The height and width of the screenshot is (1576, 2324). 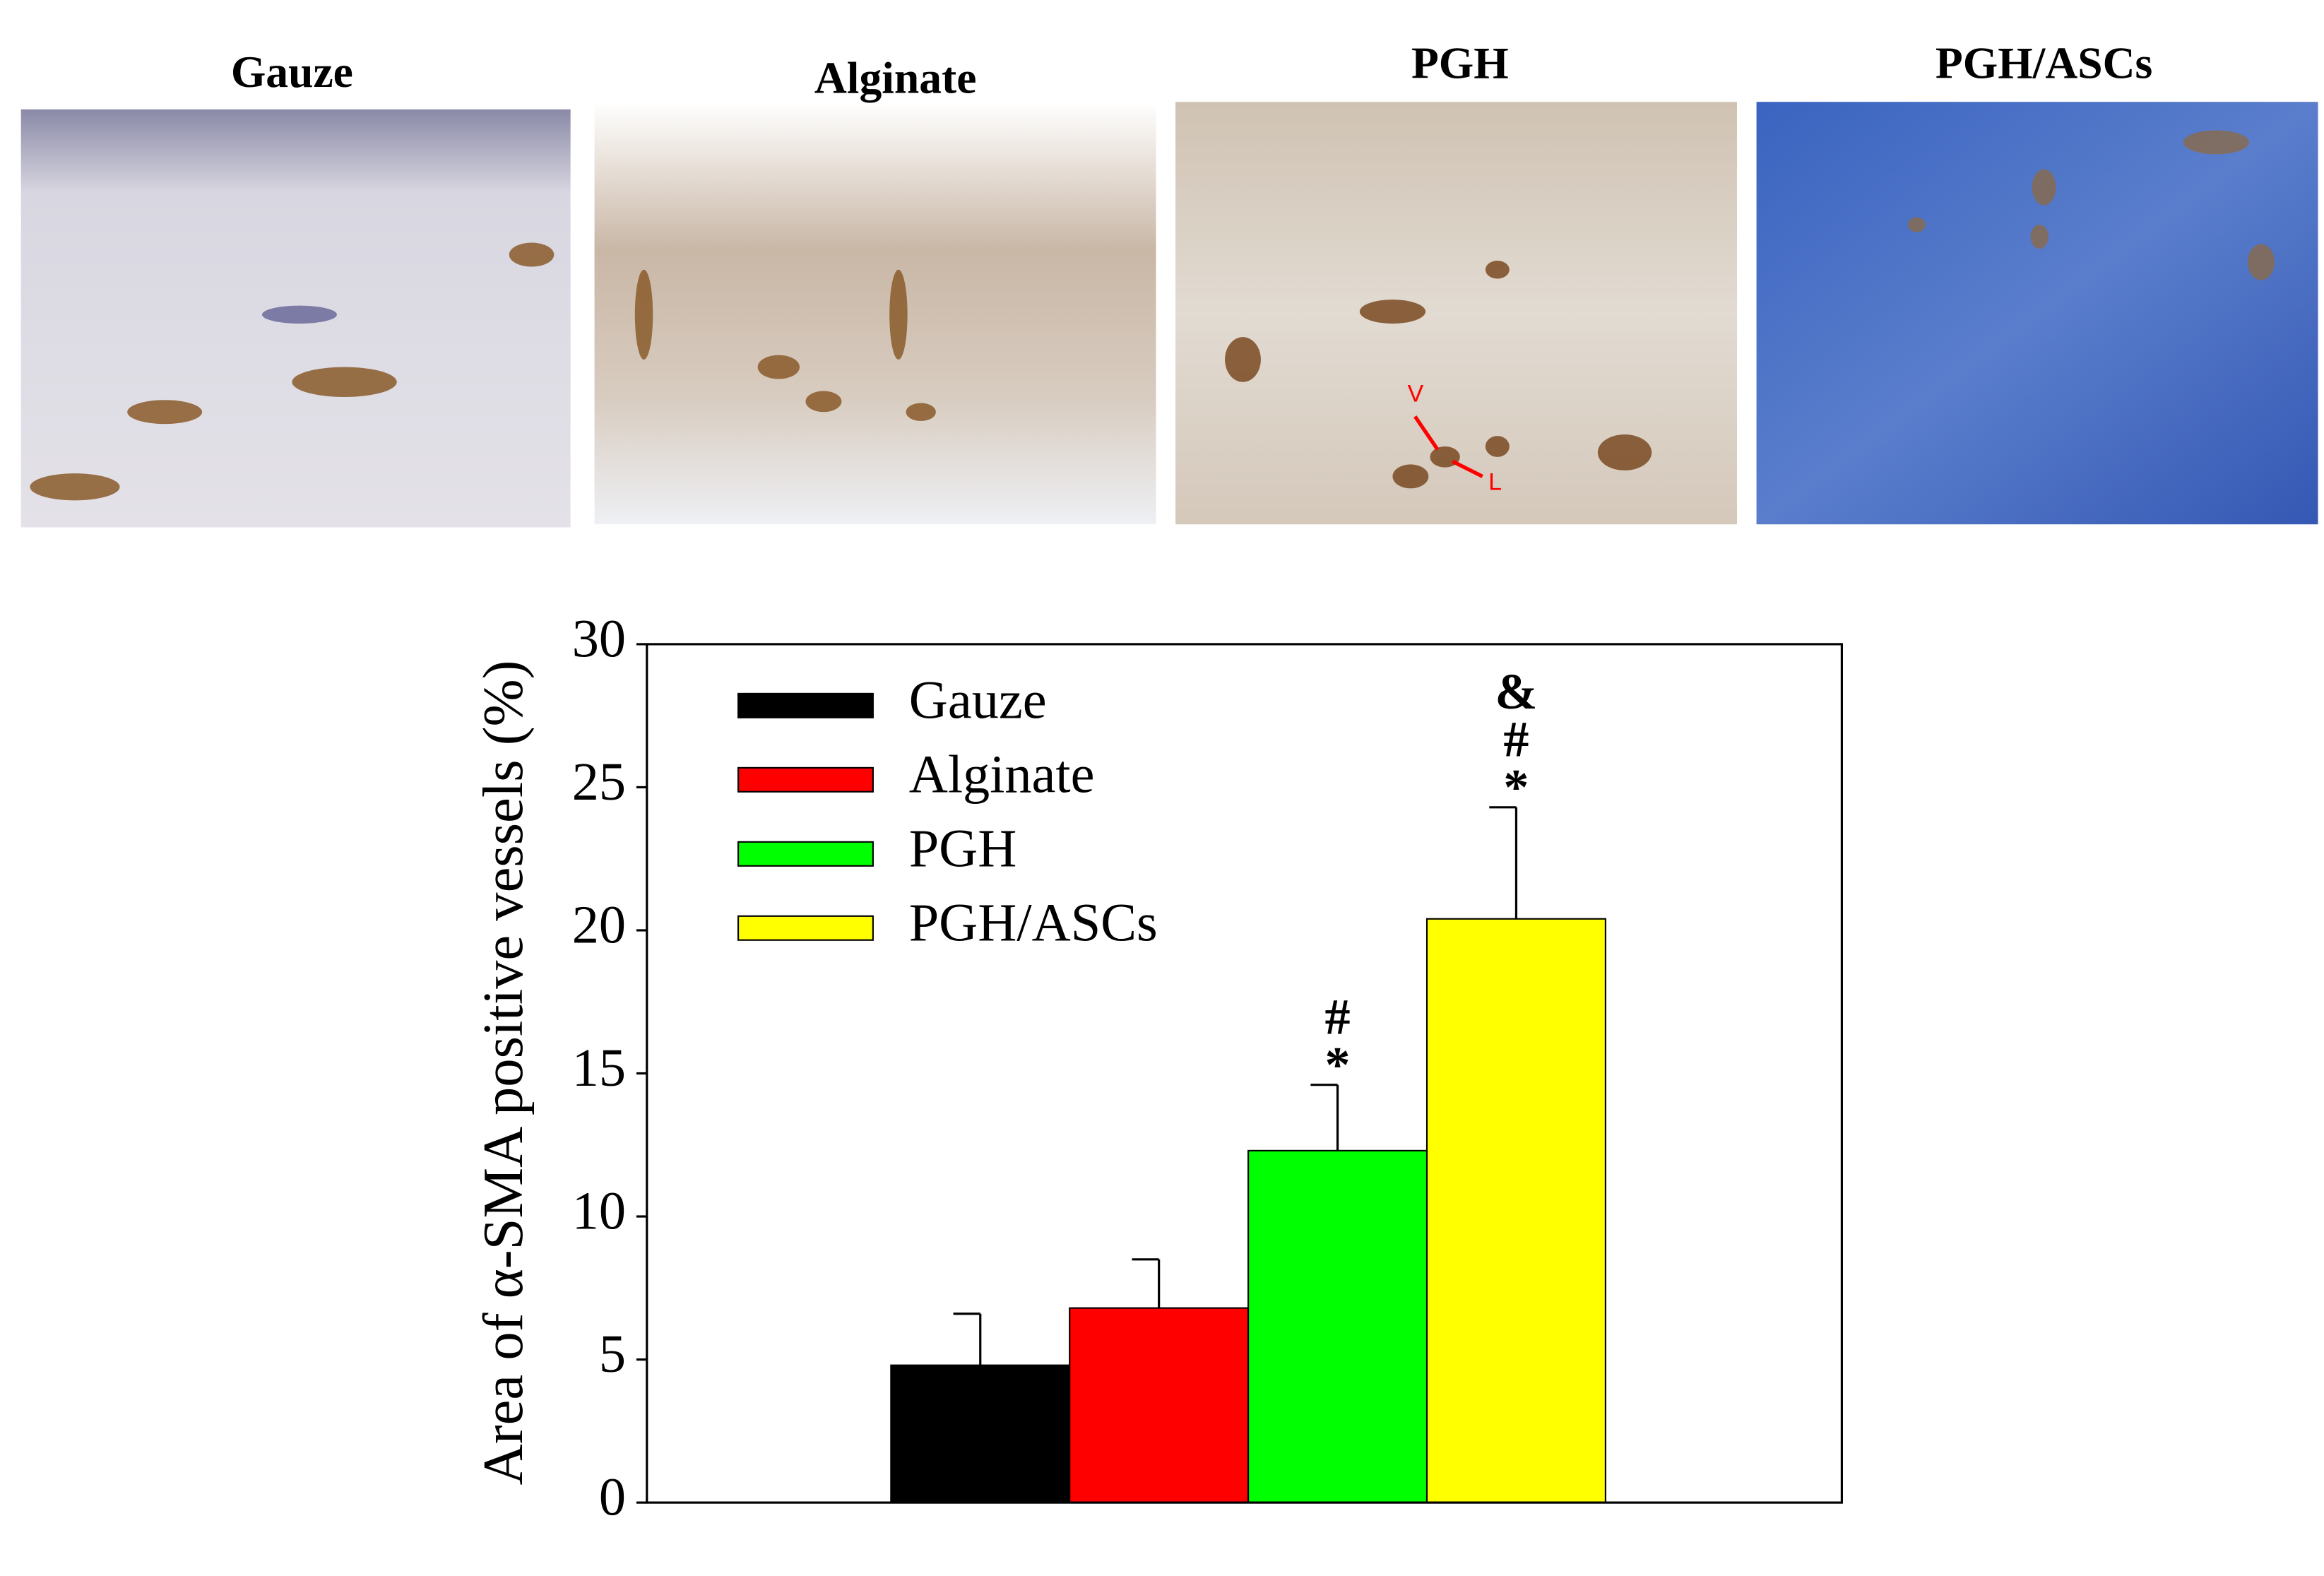 What do you see at coordinates (895, 77) in the screenshot?
I see `panel-title: Alginate` at bounding box center [895, 77].